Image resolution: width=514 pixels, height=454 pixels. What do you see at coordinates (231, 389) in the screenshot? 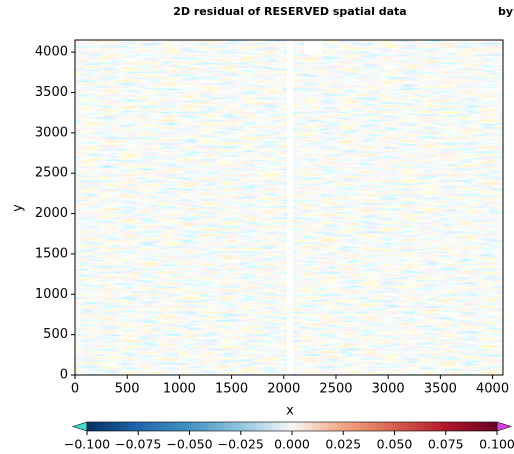
I see `x-tick-label: 1500` at bounding box center [231, 389].